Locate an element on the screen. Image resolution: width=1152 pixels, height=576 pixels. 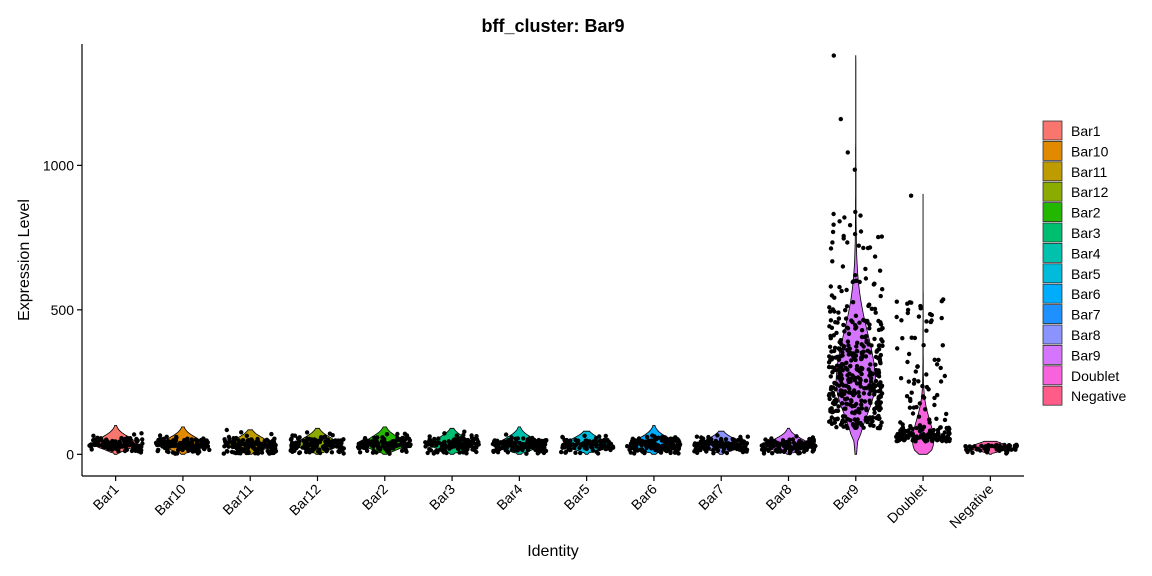
legend-swatch is located at coordinates (1052, 232).